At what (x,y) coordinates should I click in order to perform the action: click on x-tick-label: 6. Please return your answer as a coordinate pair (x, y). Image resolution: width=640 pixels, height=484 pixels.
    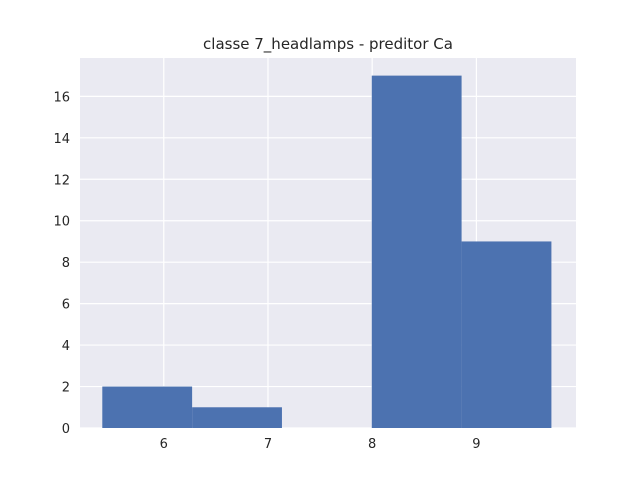
    Looking at the image, I should click on (164, 444).